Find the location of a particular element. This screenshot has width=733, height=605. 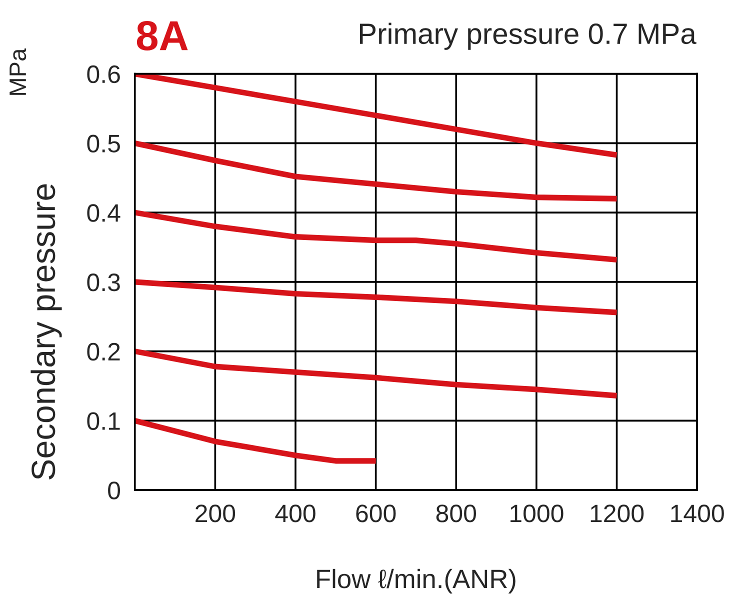

y-tick-label: 0.6 is located at coordinates (103, 74).